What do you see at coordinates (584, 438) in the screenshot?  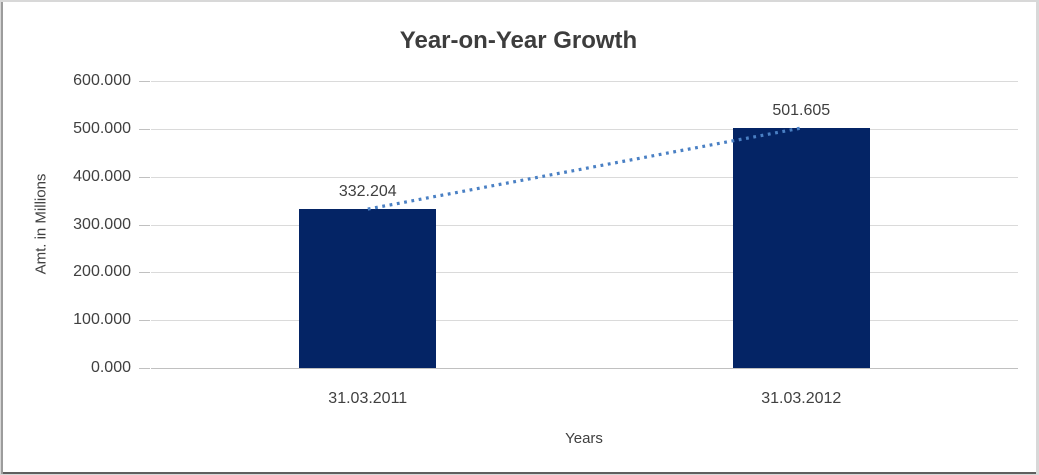 I see `x-axis-title: Years` at bounding box center [584, 438].